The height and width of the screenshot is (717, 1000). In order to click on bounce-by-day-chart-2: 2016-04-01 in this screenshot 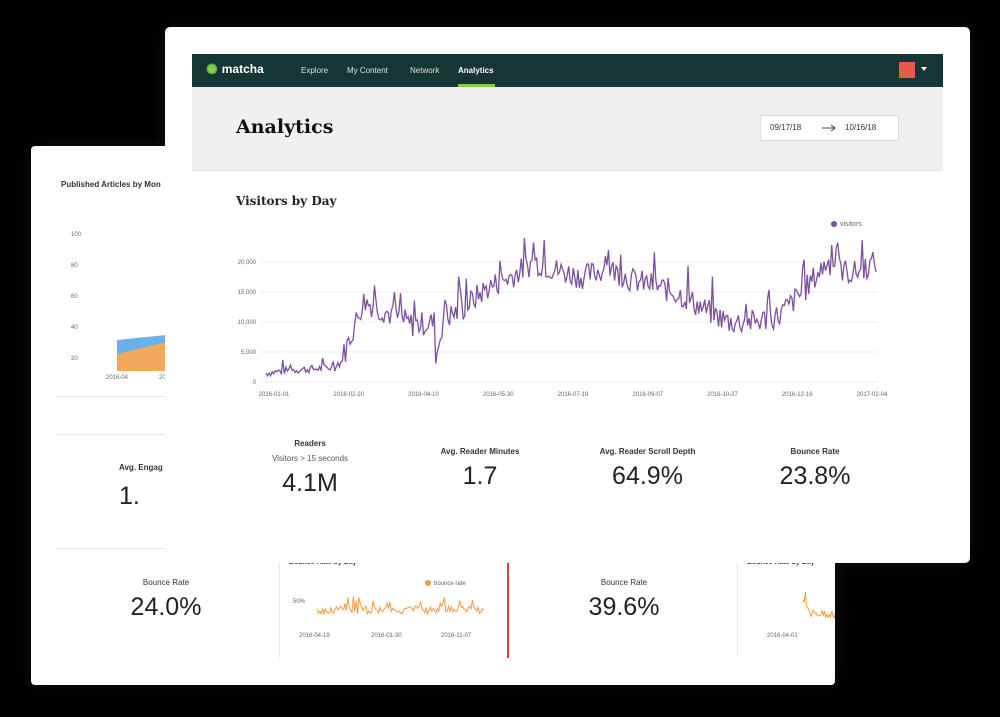, I will do `click(801, 615)`.